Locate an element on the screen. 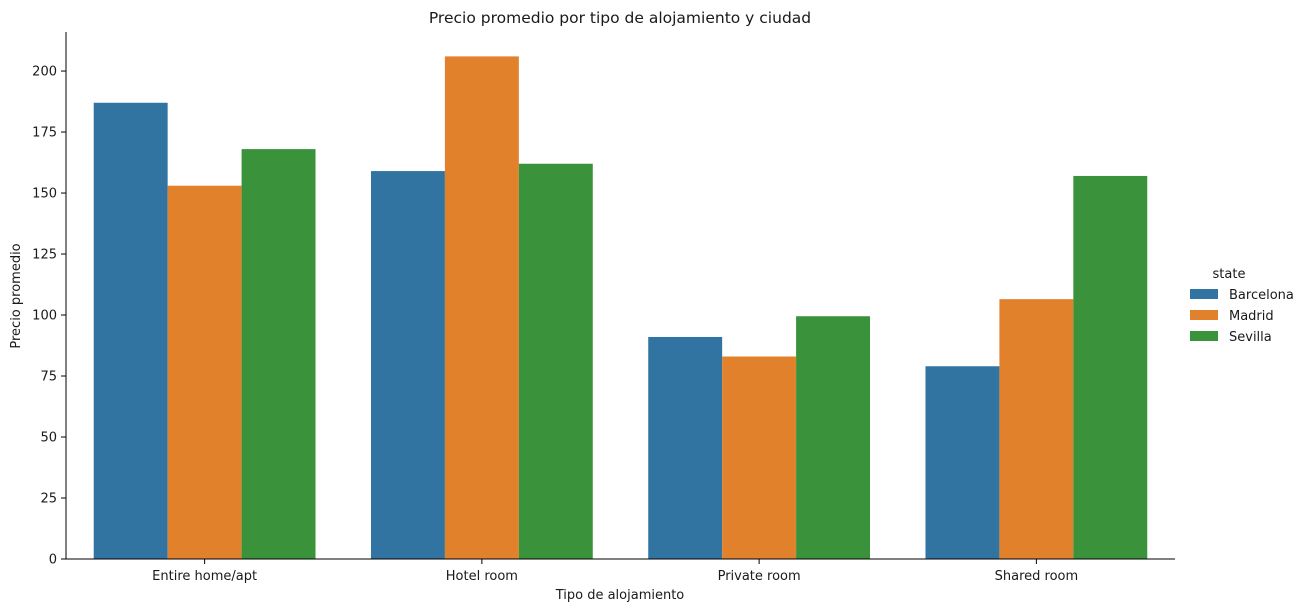 This screenshot has height=616, width=1310. legend: state Barcelona Madrid Sevilla is located at coordinates (1242, 306).